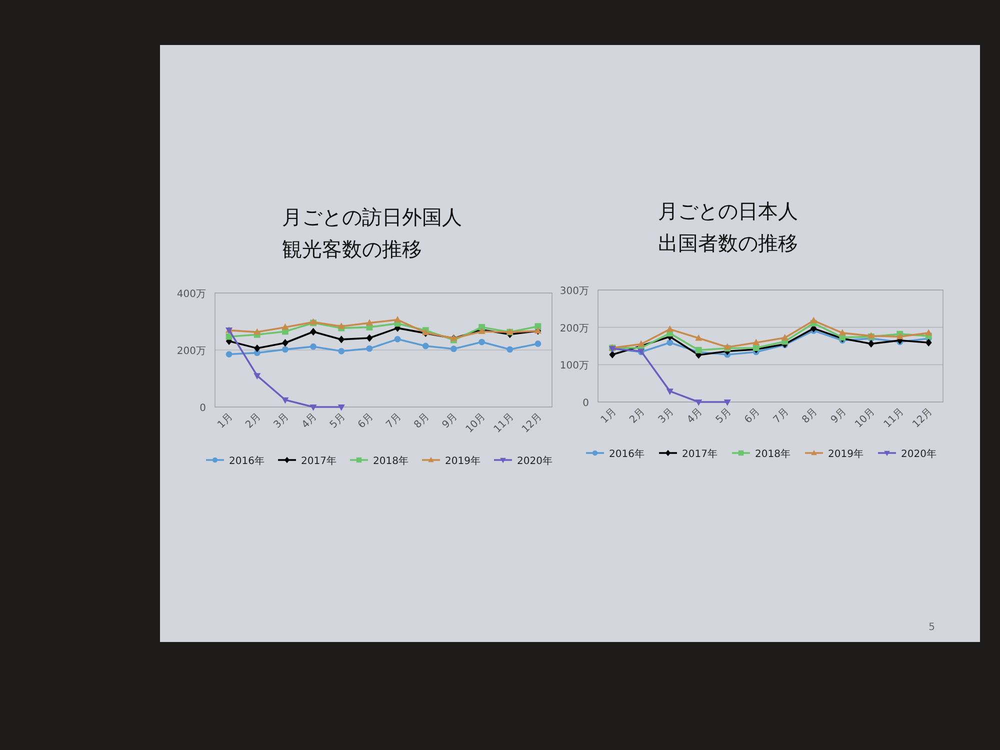 Image resolution: width=1000 pixels, height=750 pixels. What do you see at coordinates (728, 227) in the screenshot?
I see `chart-title: 月ごとの日本人出国者数の推移` at bounding box center [728, 227].